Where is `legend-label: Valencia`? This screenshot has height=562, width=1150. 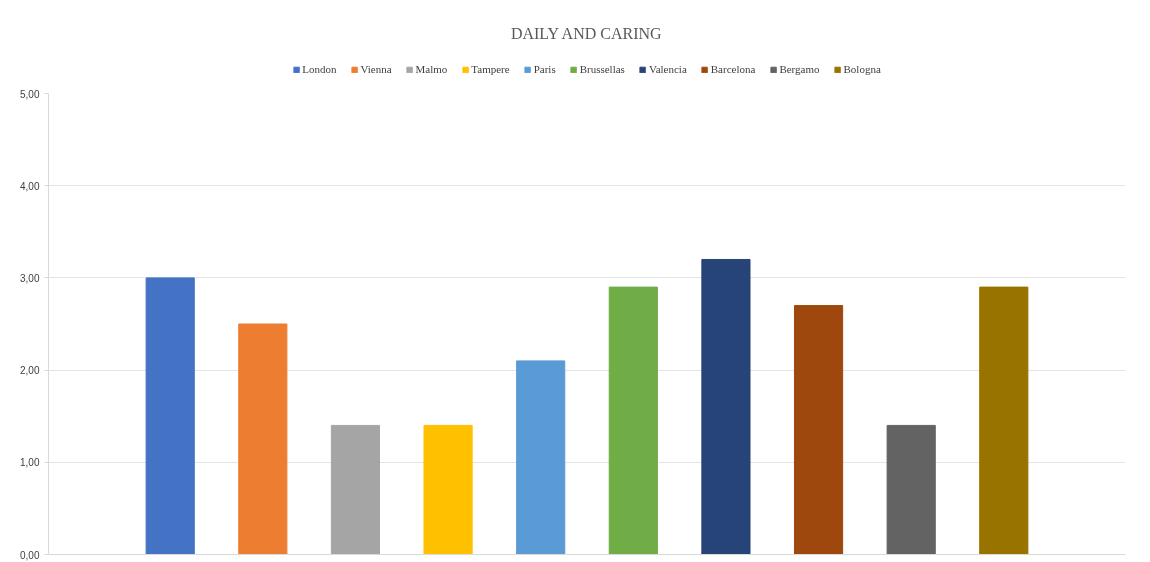 legend-label: Valencia is located at coordinates (667, 69).